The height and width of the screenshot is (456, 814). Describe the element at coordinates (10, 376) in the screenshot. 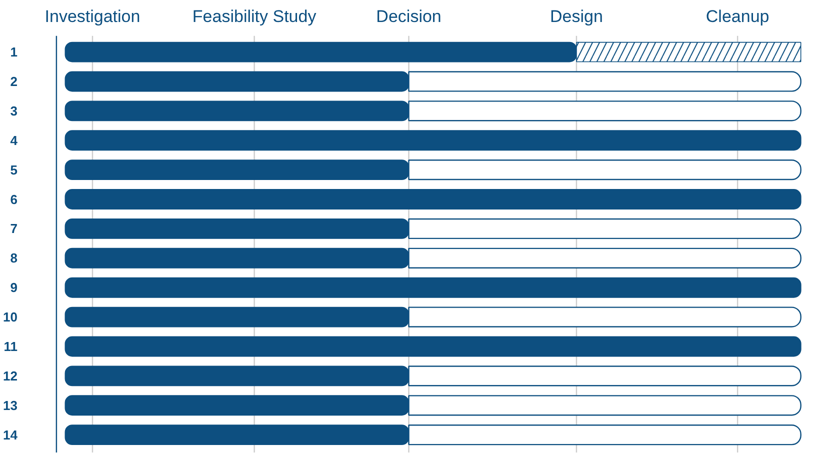

I see `y-tick-label: 12` at that location.